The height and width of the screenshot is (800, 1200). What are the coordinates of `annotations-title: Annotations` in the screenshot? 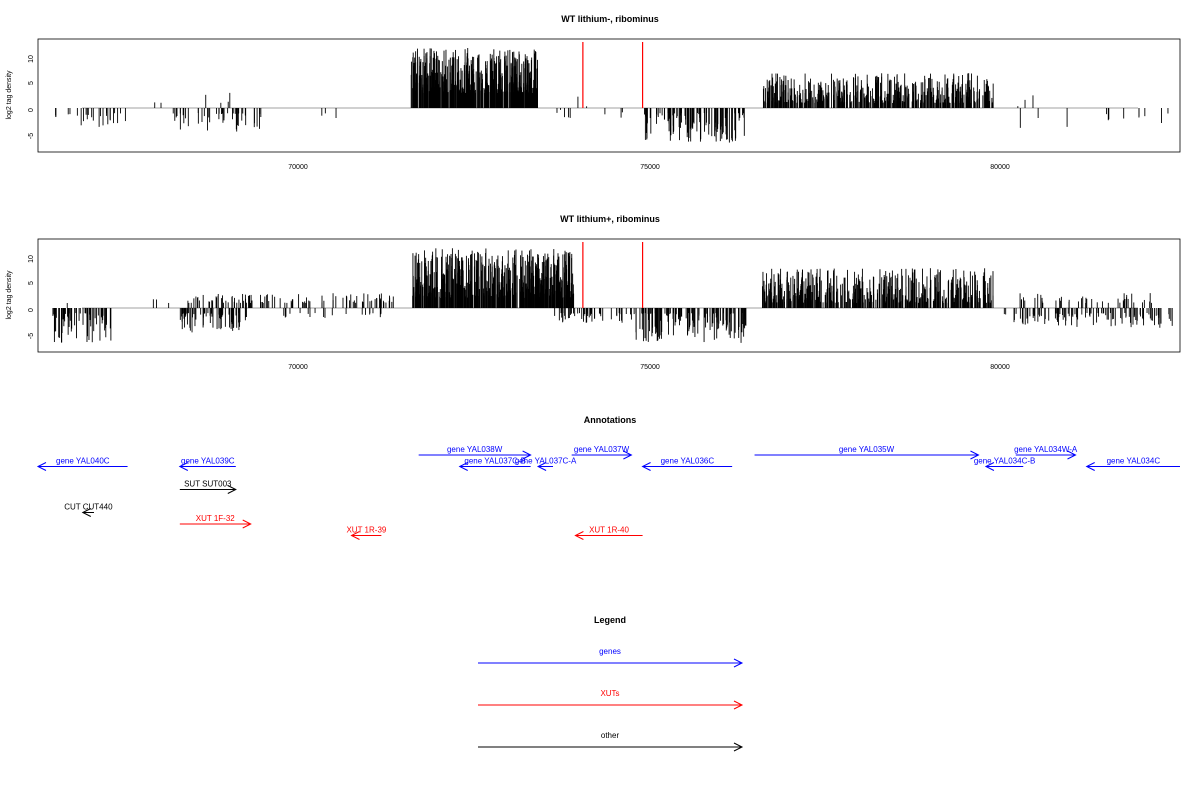 It's located at (610, 420).